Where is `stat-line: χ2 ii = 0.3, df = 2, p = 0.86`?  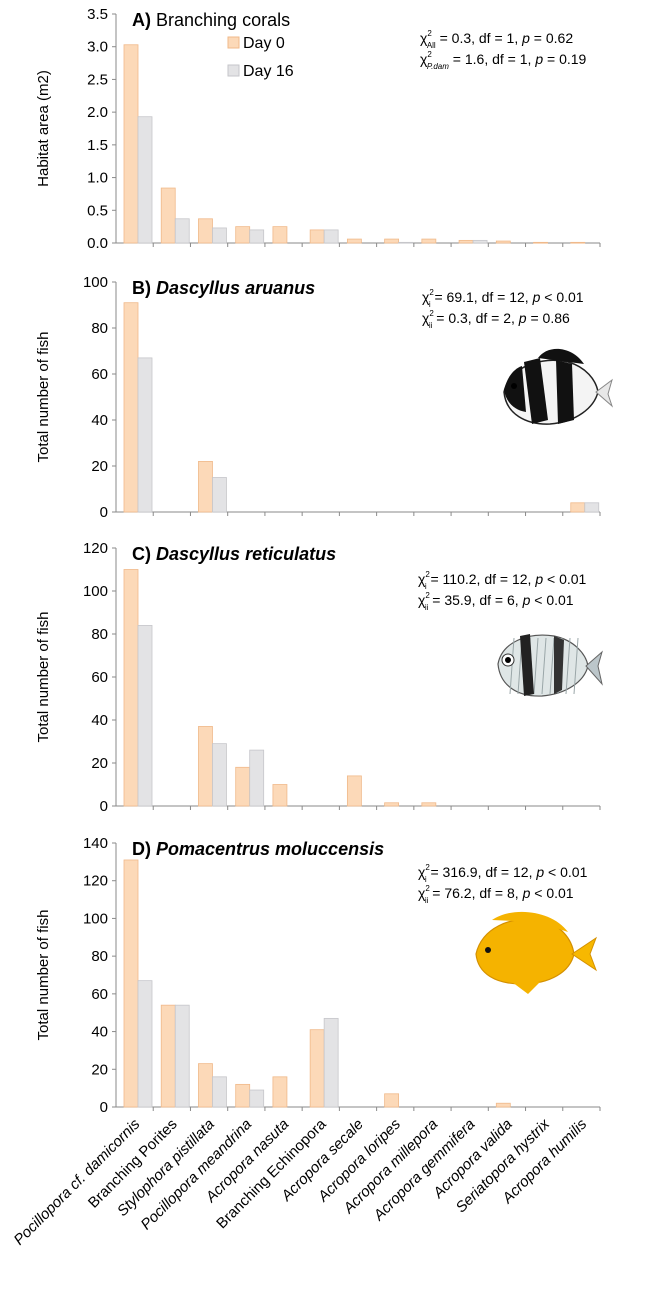
stat-line: χ2 ii = 0.3, df = 2, p = 0.86 is located at coordinates (496, 319).